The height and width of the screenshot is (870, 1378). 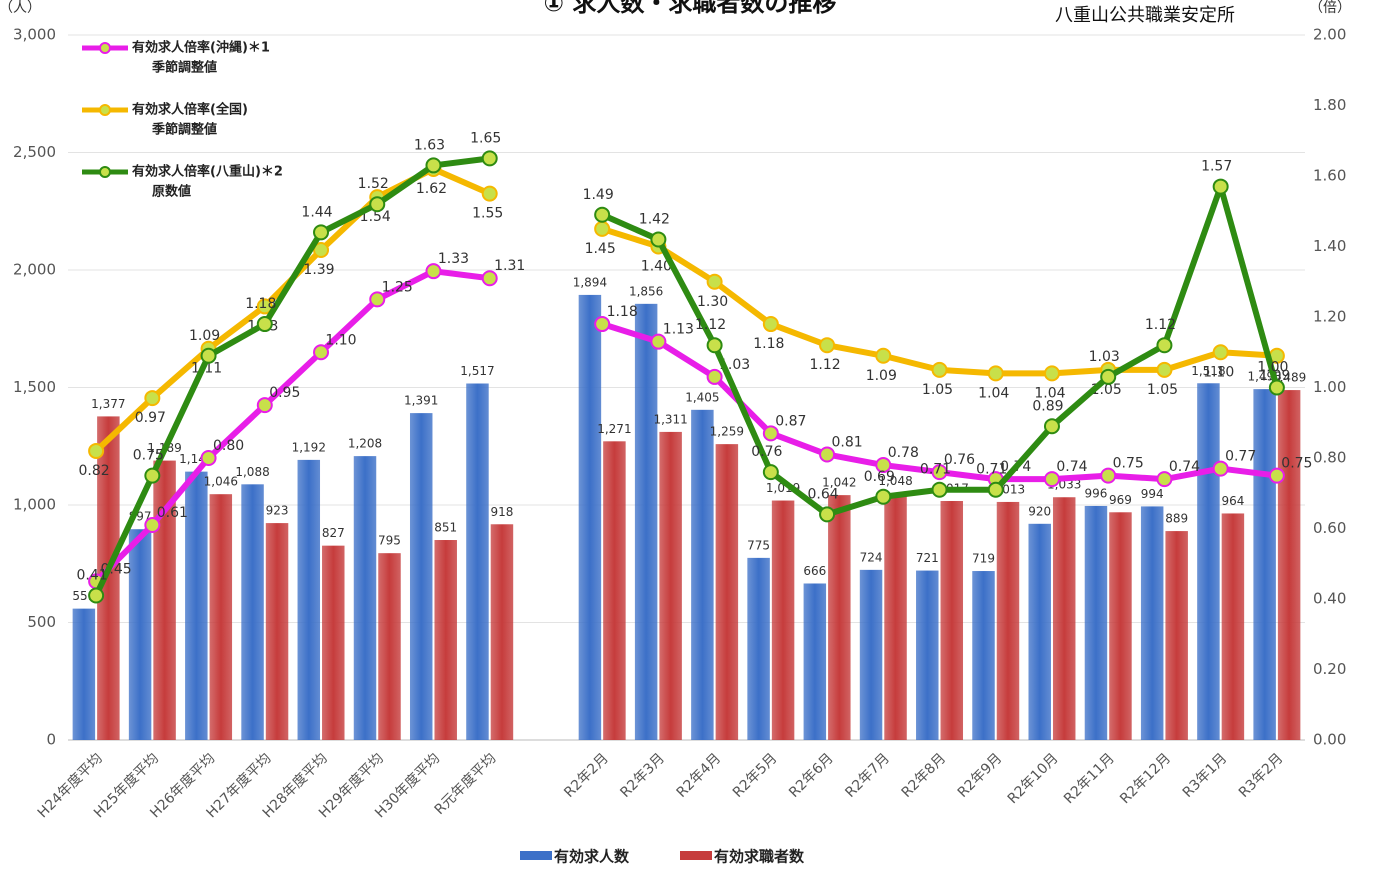 I want to click on line-value-label: 0.97, so click(x=150, y=418).